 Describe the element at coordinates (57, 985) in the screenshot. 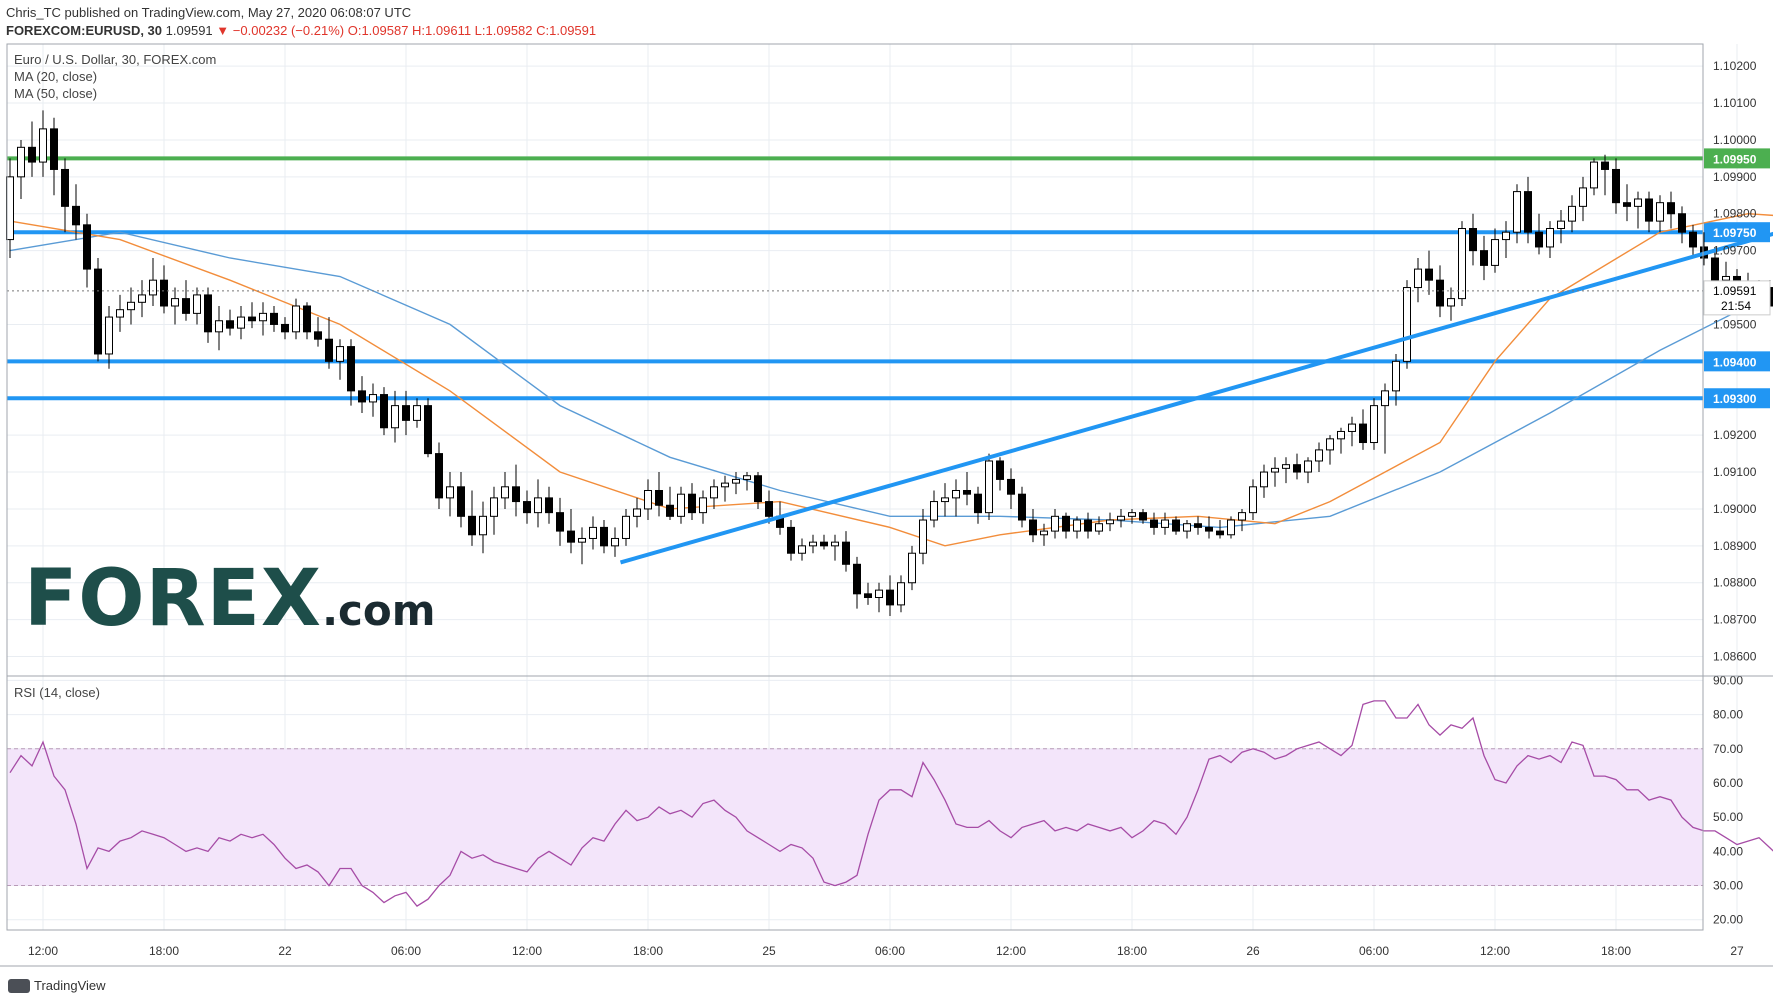

I see `tradingview-branding: TradingView` at that location.